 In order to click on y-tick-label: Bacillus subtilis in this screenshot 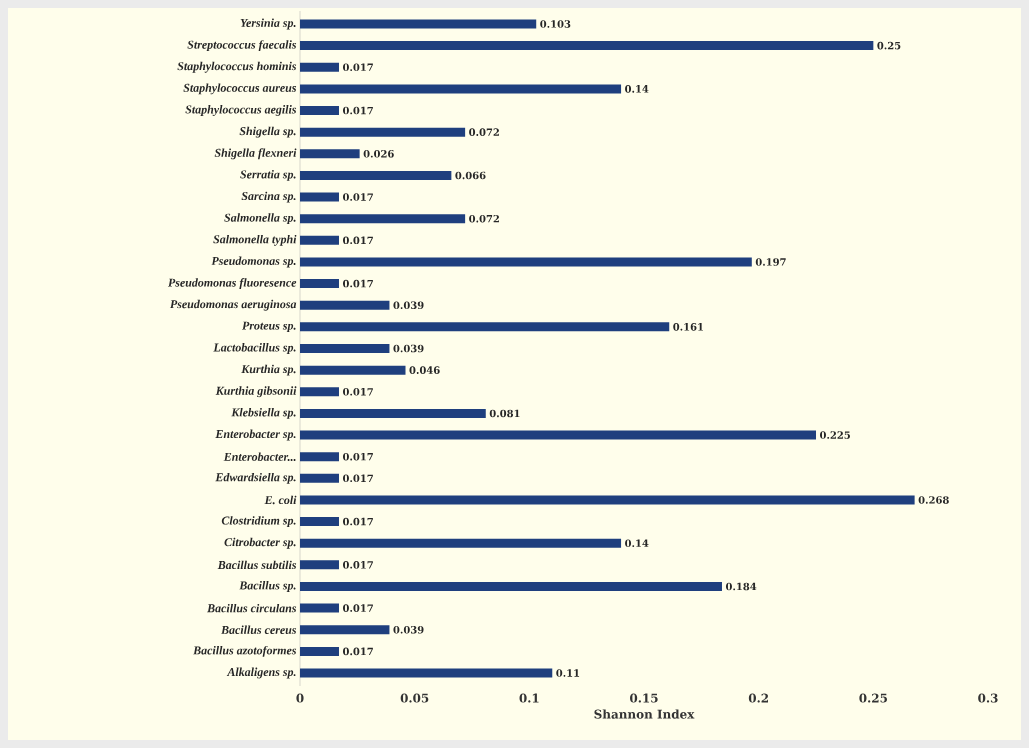, I will do `click(257, 565)`.